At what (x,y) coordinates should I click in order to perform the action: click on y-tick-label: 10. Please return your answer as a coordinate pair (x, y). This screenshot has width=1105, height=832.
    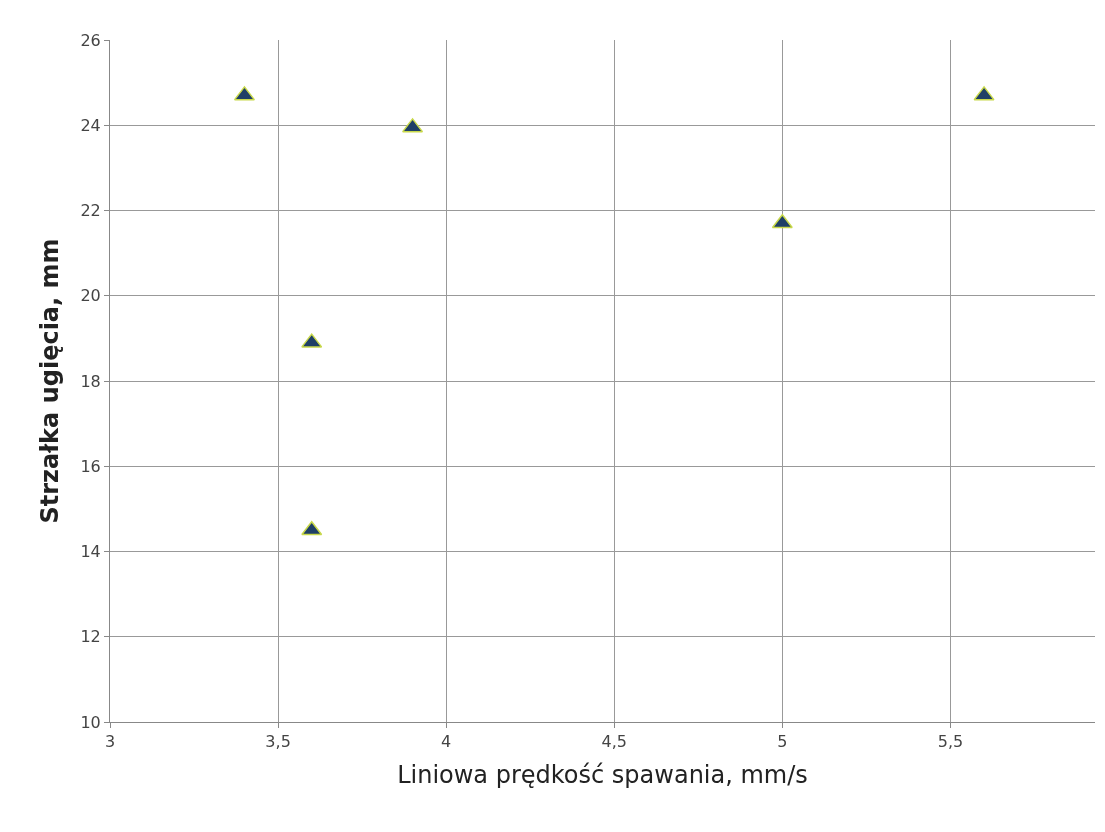
    Looking at the image, I should click on (90, 722).